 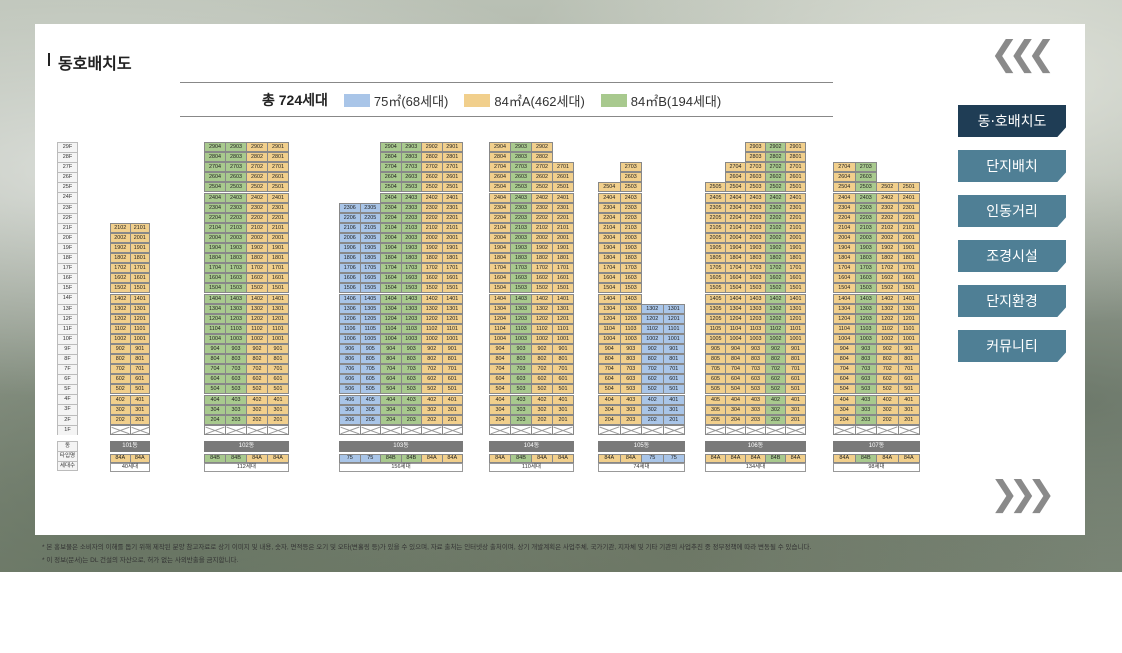 I want to click on unit-cell: 305, so click(x=715, y=409).